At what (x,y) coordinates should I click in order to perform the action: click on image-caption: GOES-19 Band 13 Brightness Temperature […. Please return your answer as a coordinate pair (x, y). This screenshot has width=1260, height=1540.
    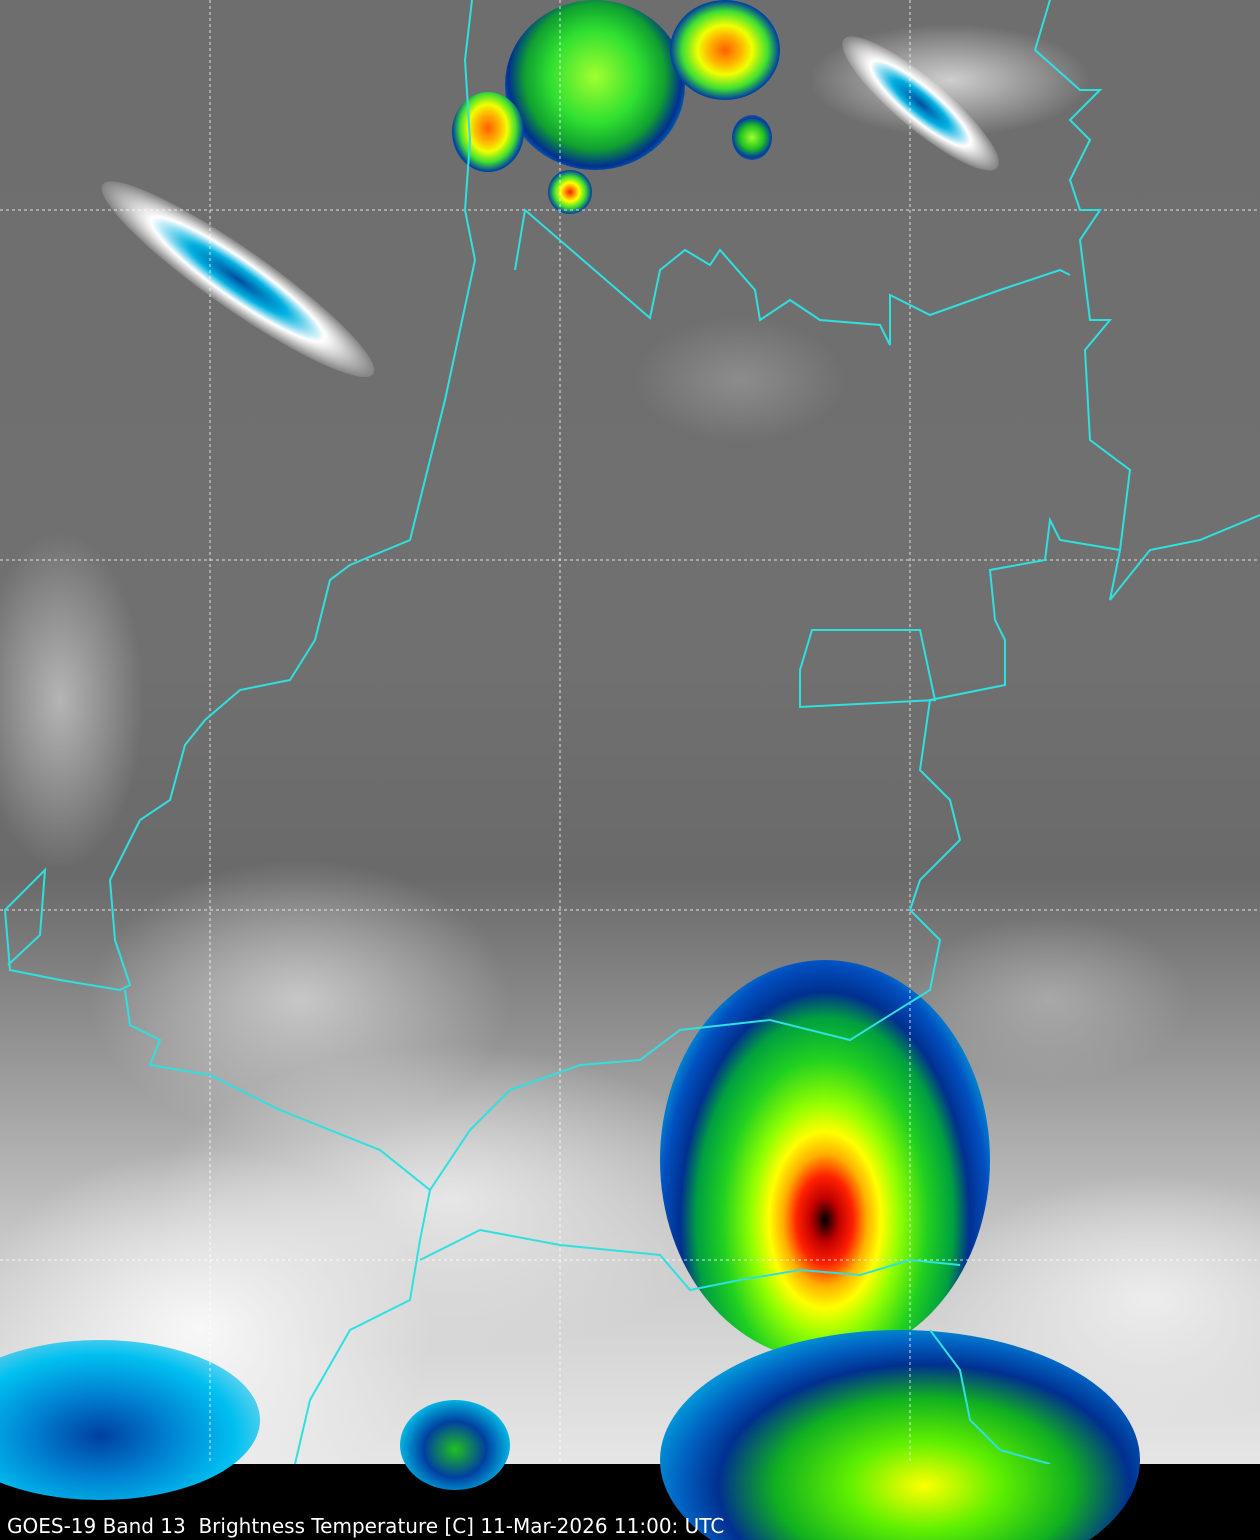
    Looking at the image, I should click on (366, 1526).